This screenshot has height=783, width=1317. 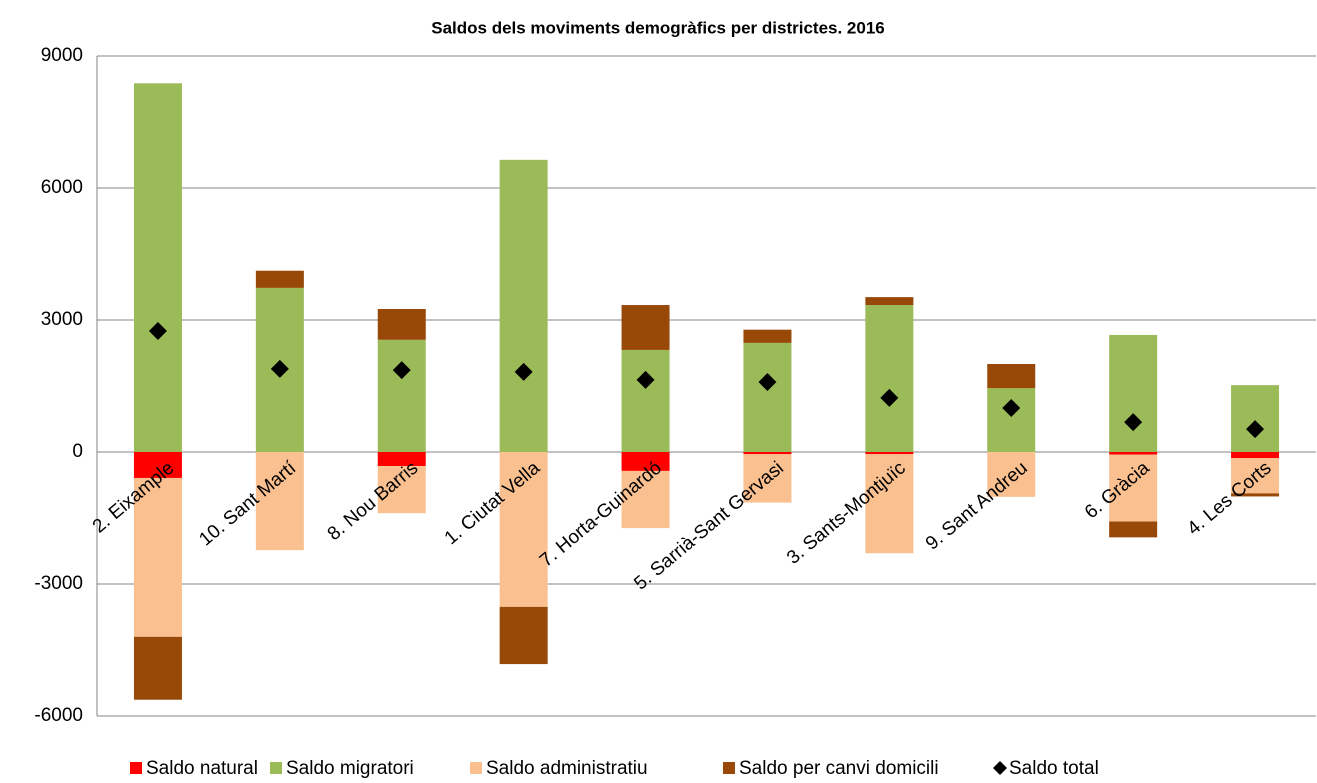 I want to click on x-tick-label: 4. Les Corts, so click(x=1230, y=499).